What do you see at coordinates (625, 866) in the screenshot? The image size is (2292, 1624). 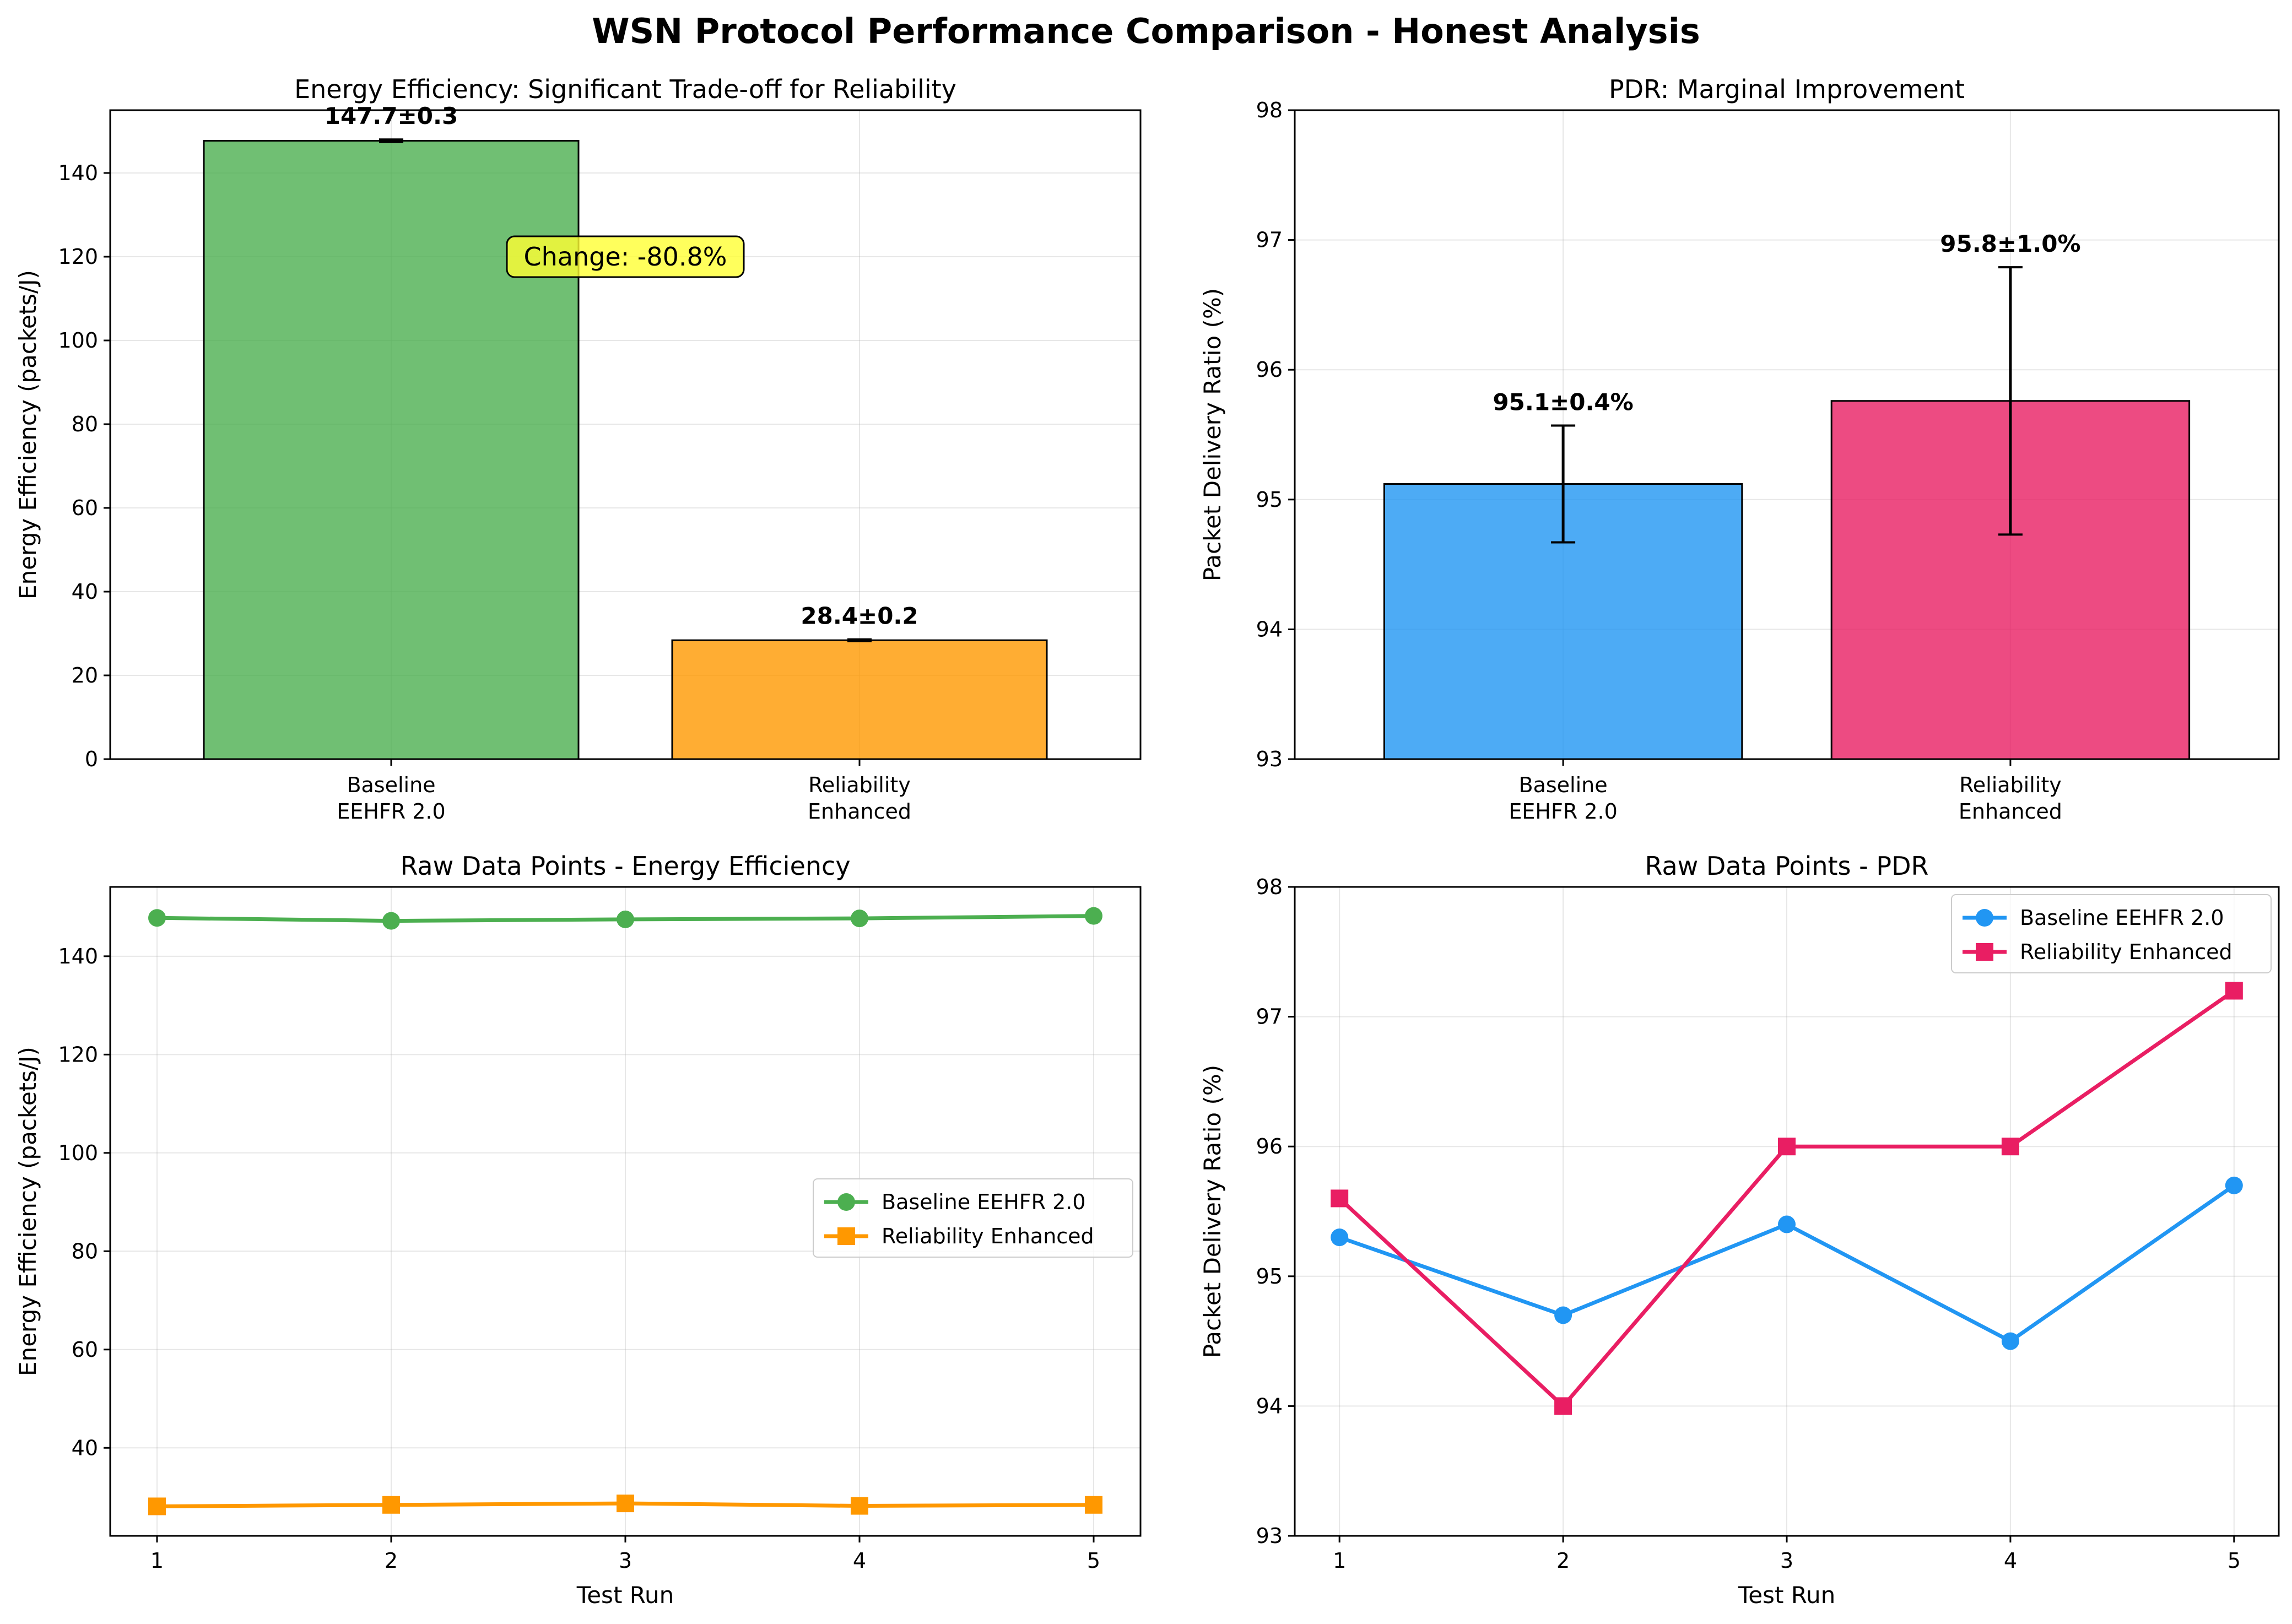 I see `panel-title: Raw Data Points - Energy Efficiency` at bounding box center [625, 866].